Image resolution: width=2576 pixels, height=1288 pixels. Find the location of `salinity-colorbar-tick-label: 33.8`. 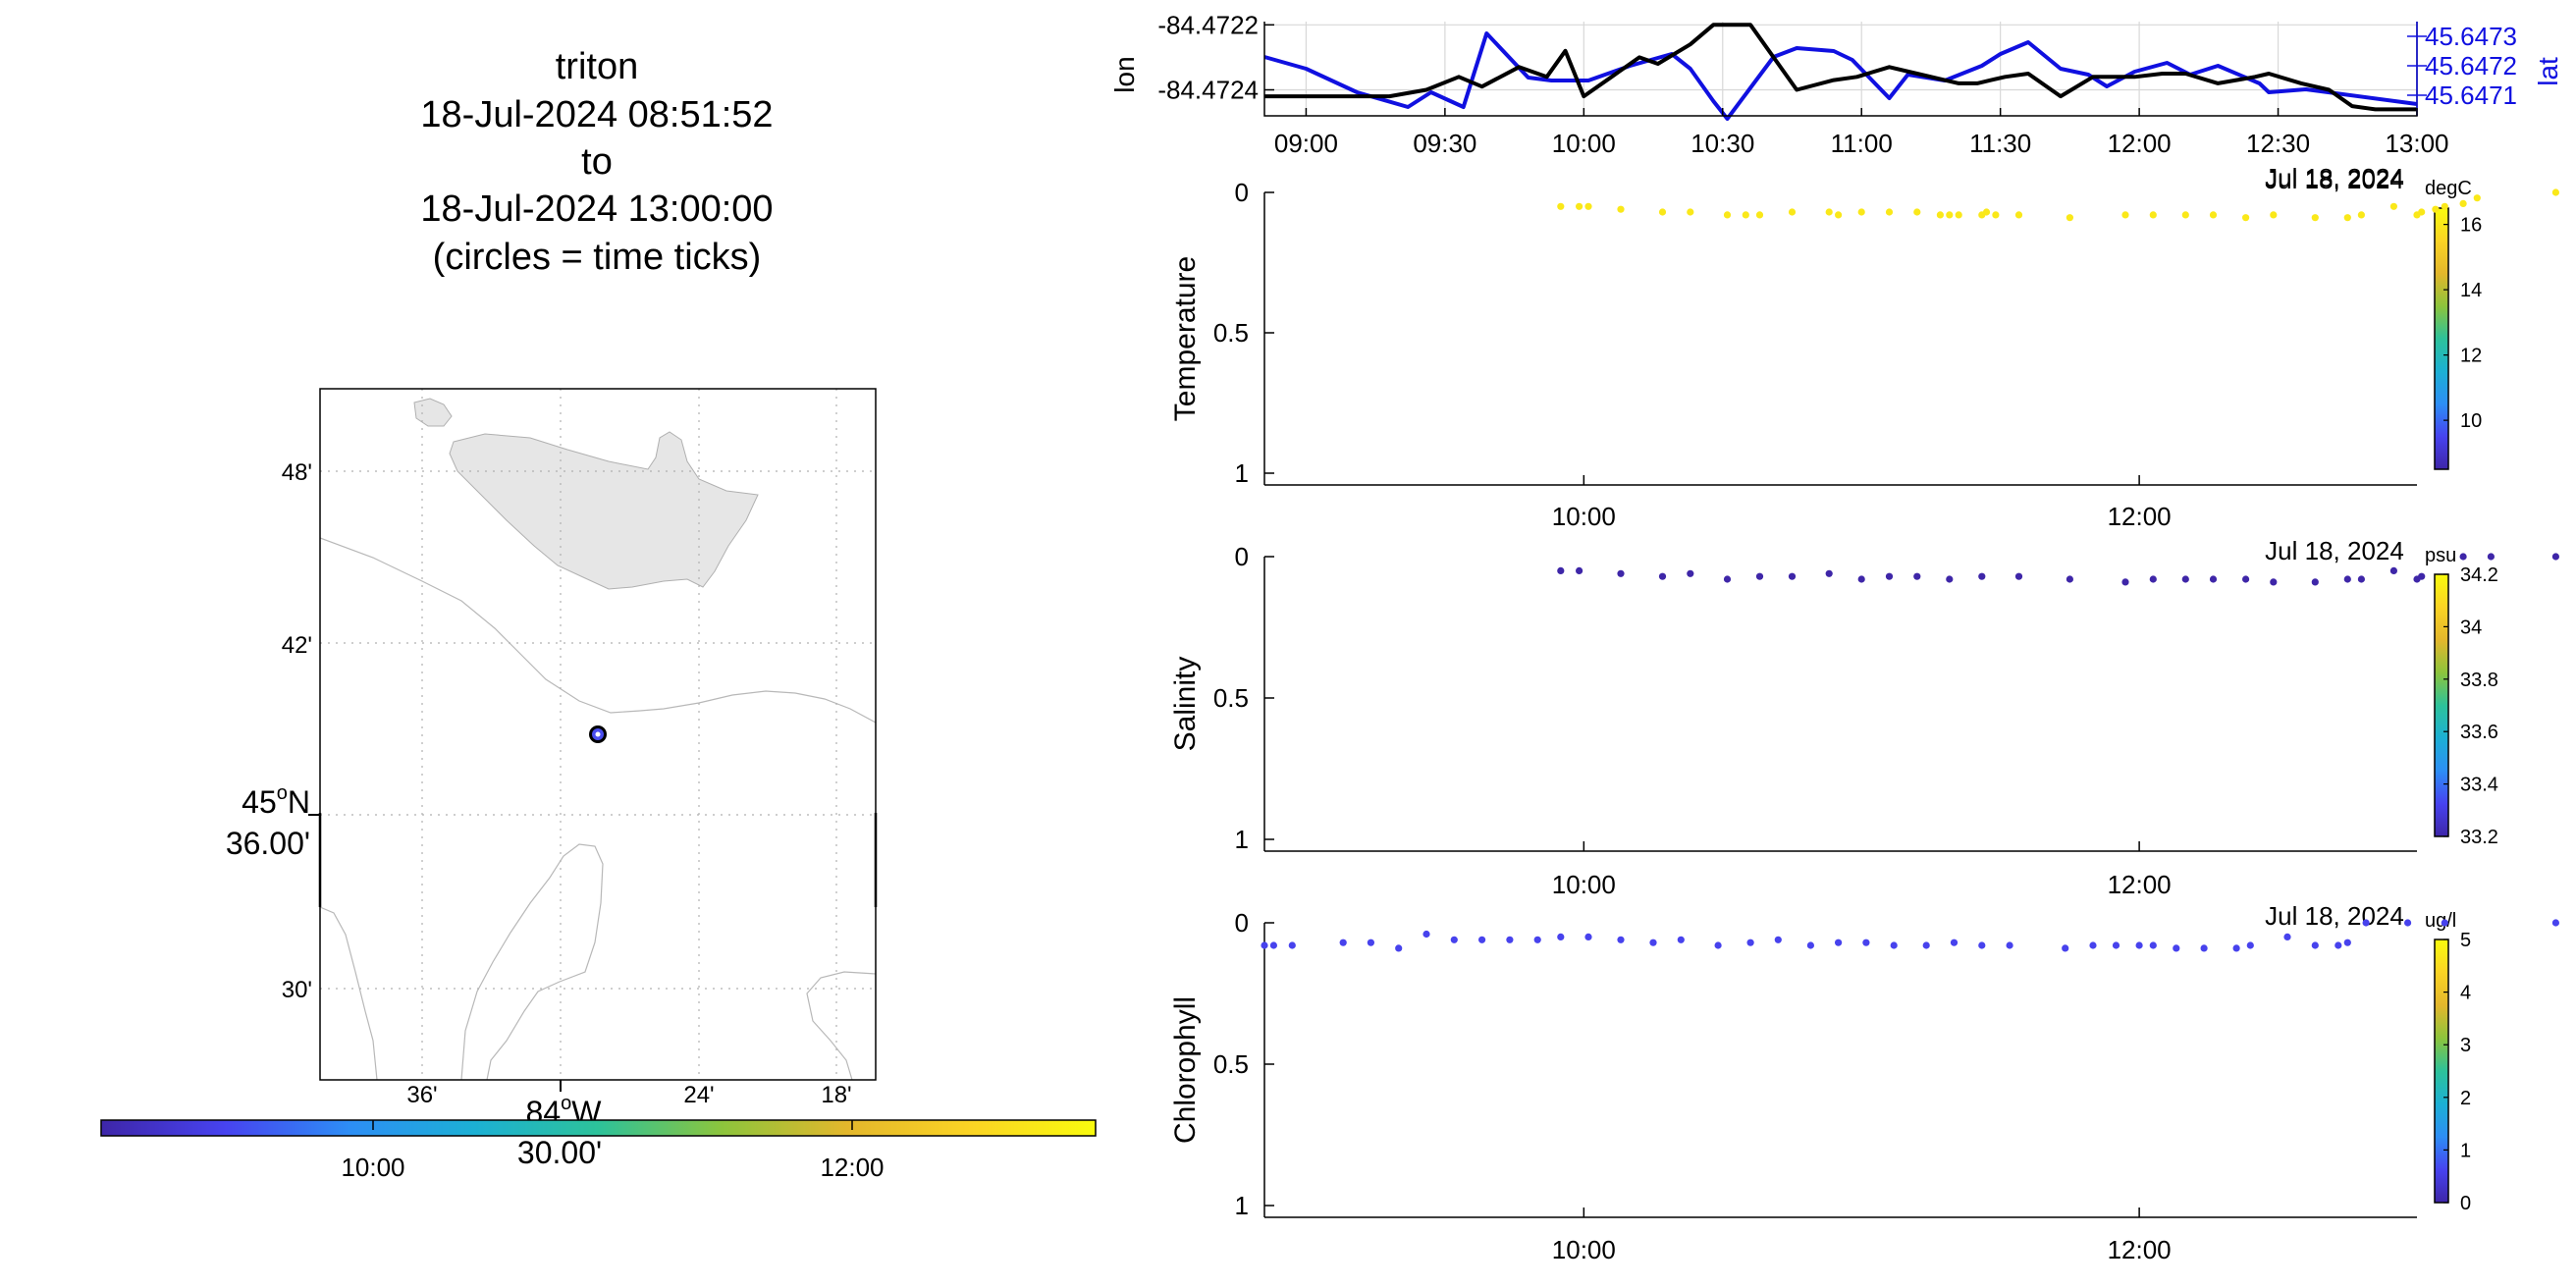

salinity-colorbar-tick-label: 33.8 is located at coordinates (2479, 680).